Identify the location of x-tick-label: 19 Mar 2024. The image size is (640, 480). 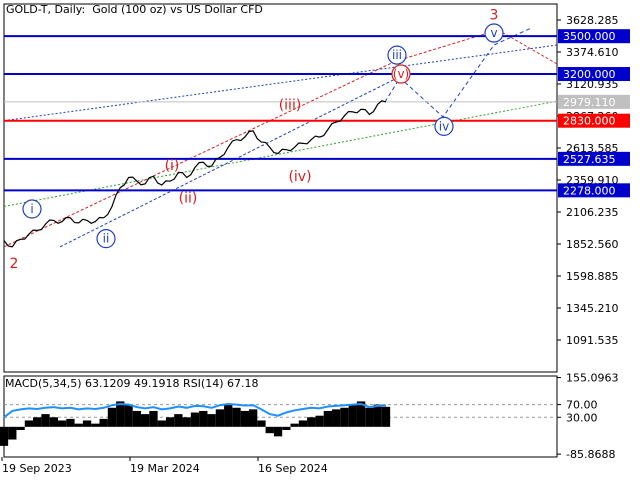
(165, 468).